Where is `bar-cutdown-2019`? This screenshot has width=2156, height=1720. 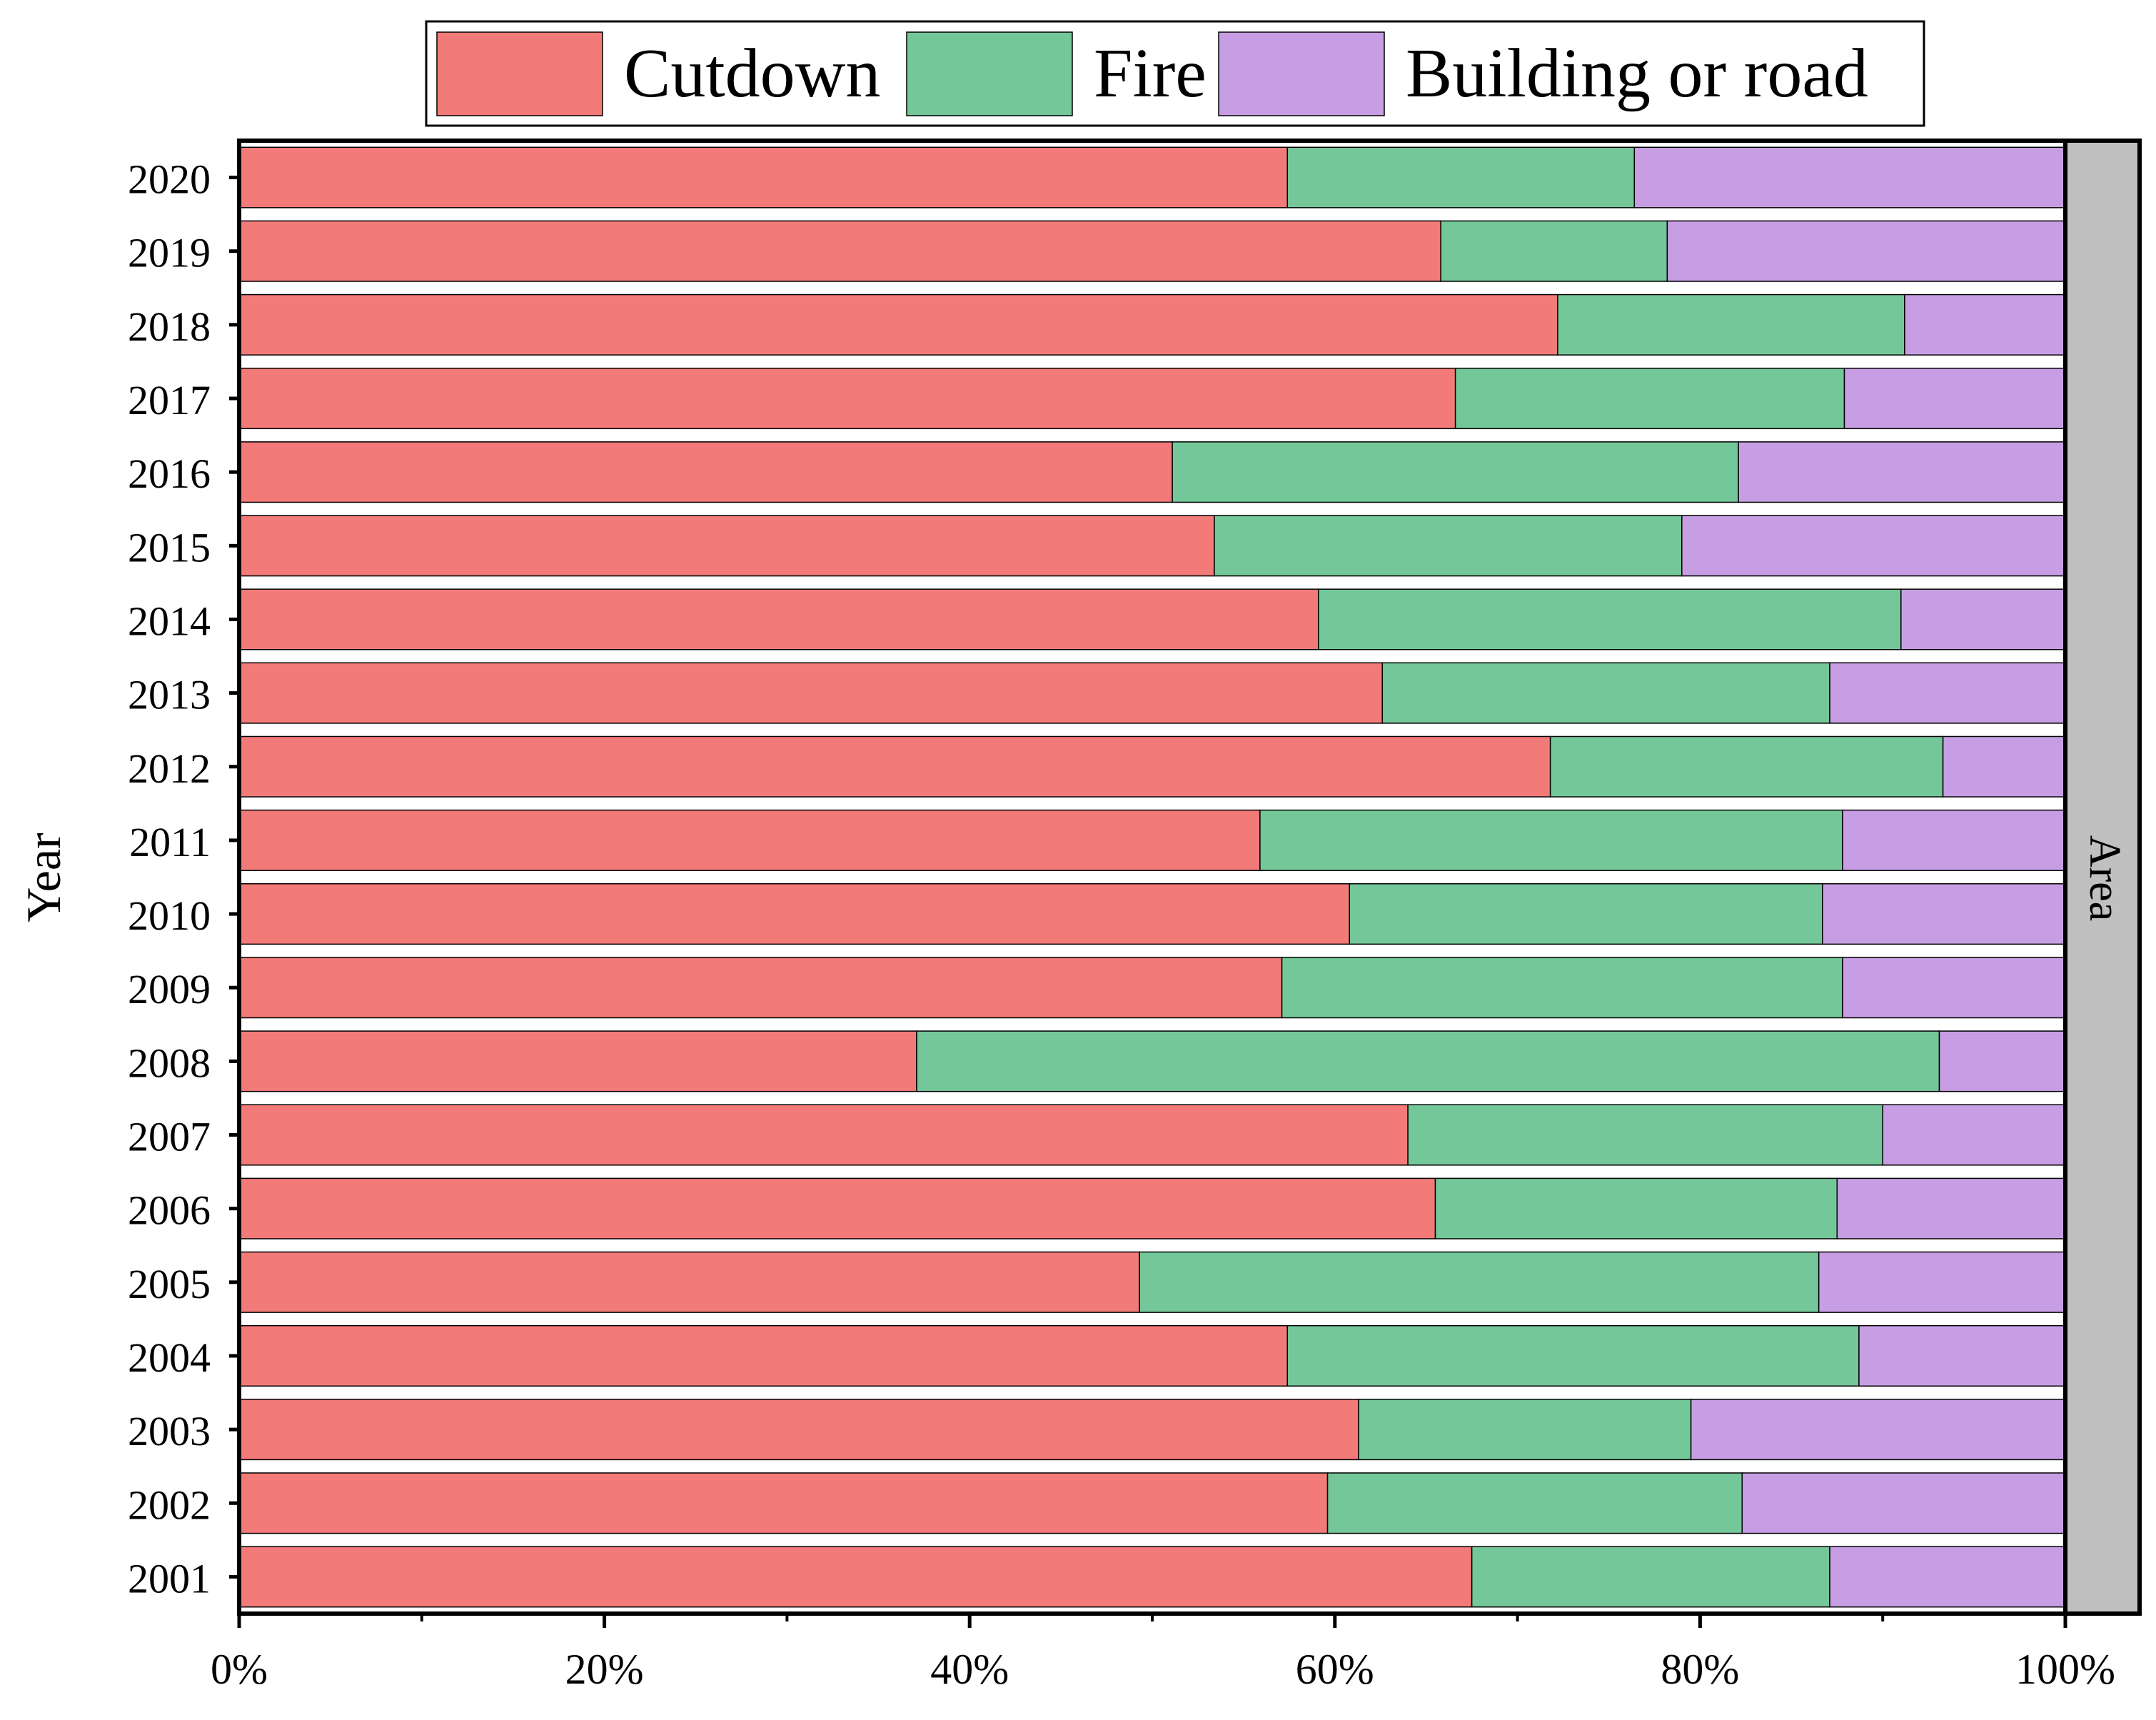
bar-cutdown-2019 is located at coordinates (839, 251).